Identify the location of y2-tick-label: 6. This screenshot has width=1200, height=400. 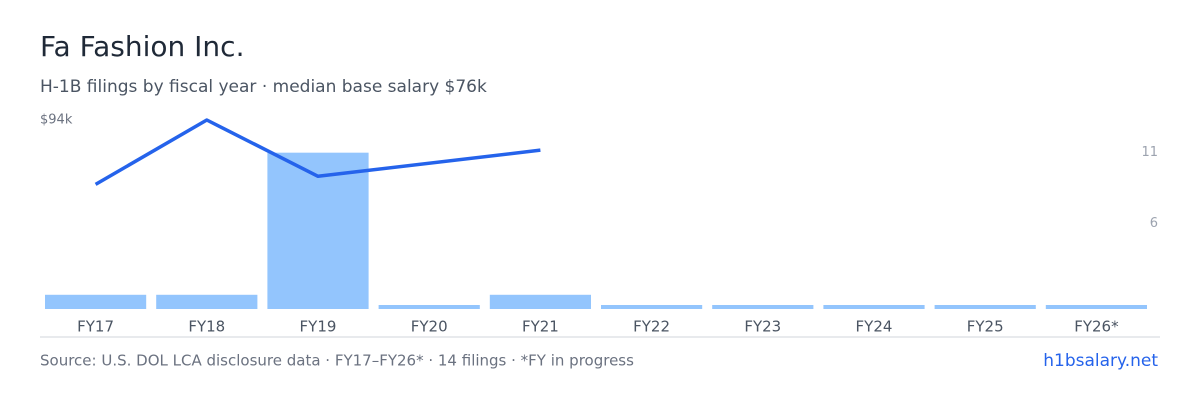
(1154, 223).